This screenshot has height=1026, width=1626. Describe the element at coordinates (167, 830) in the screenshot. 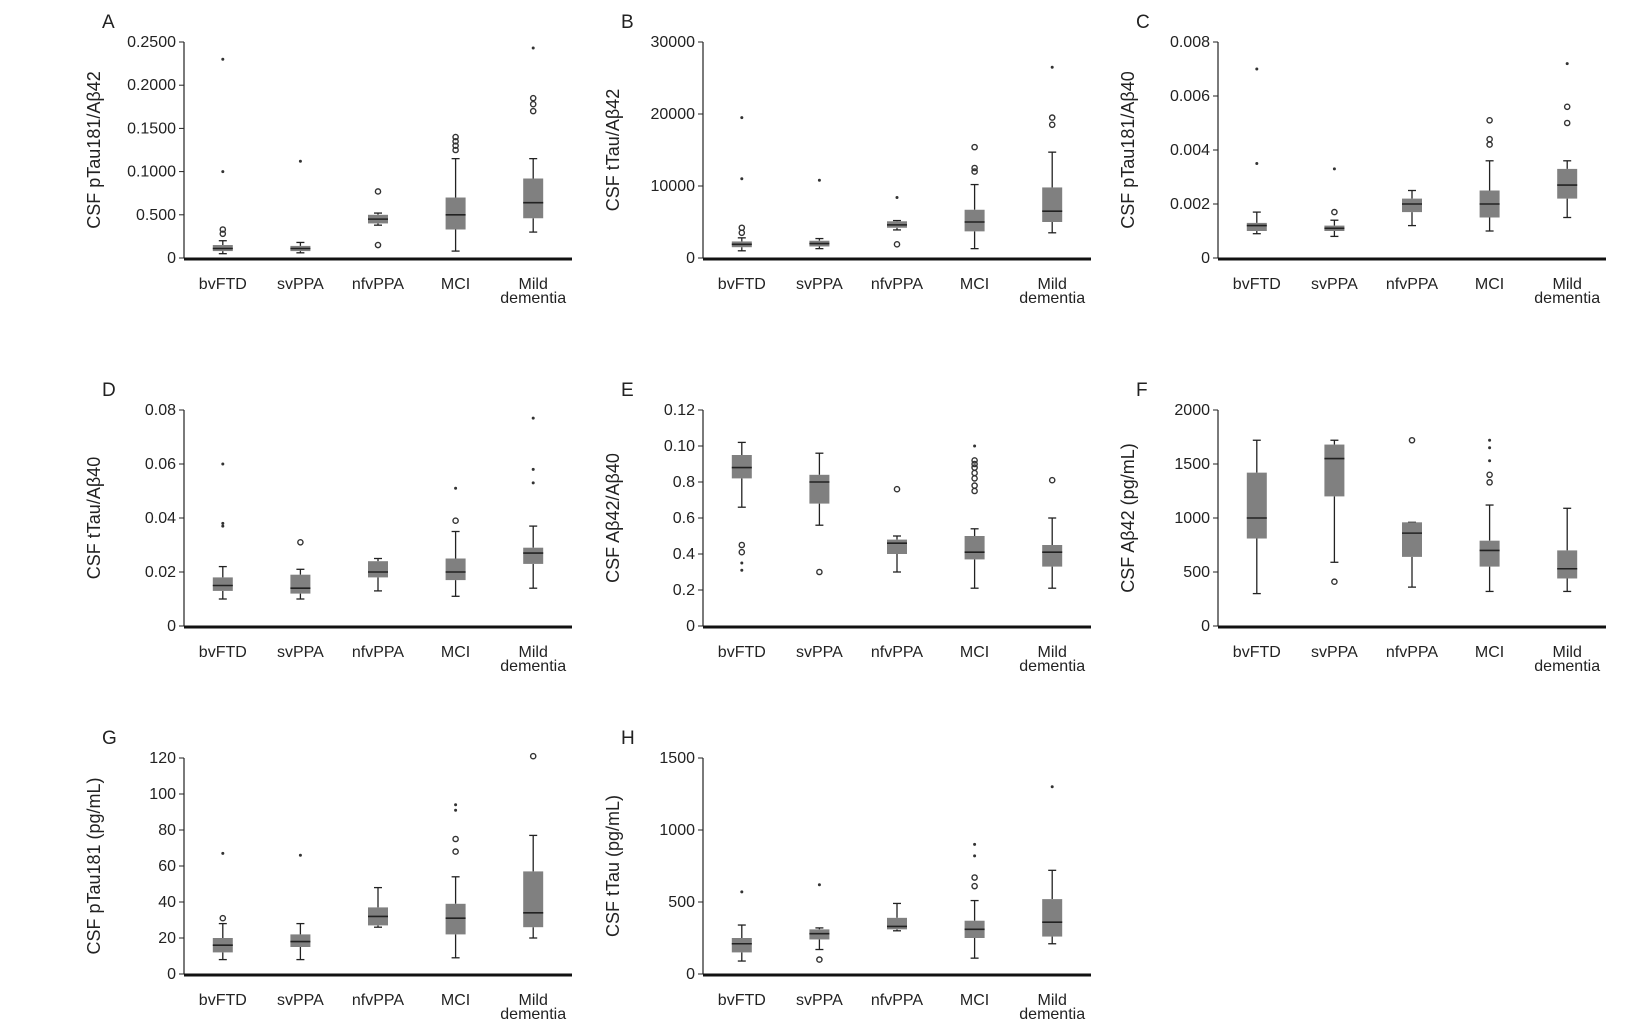

I see `y-tick-label: 80` at that location.